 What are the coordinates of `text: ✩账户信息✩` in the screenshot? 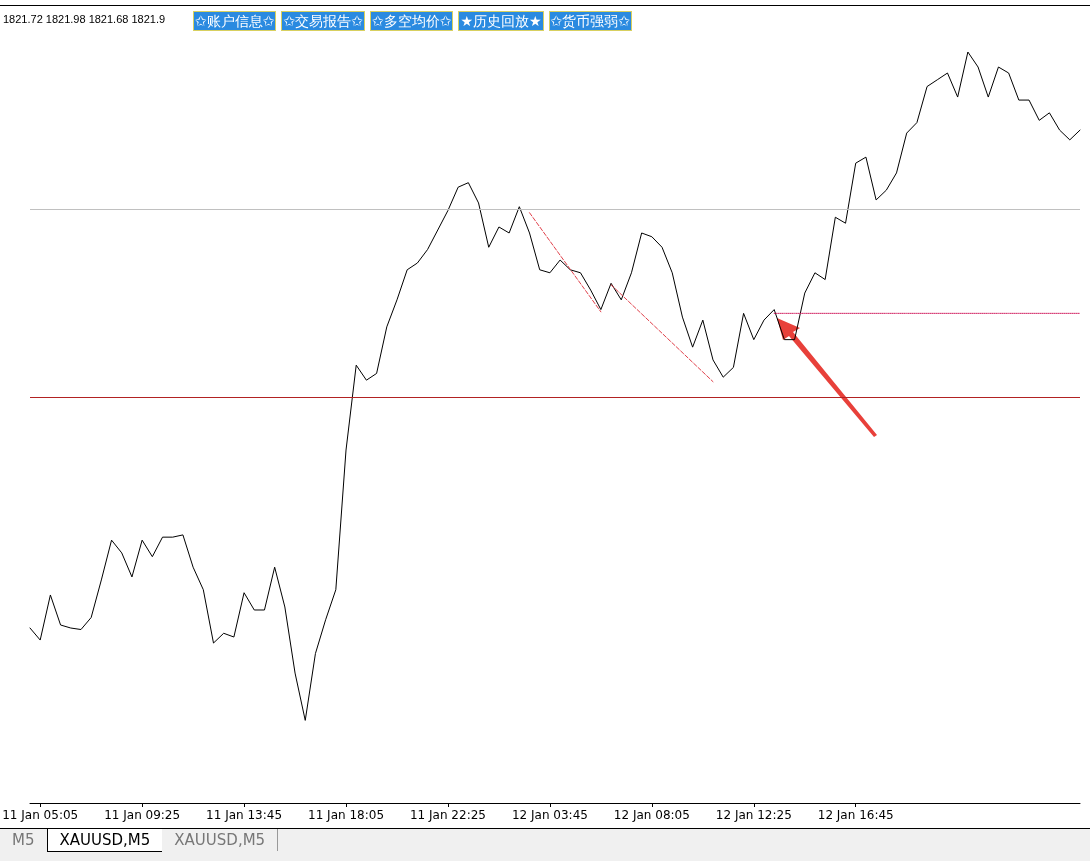 It's located at (235, 21).